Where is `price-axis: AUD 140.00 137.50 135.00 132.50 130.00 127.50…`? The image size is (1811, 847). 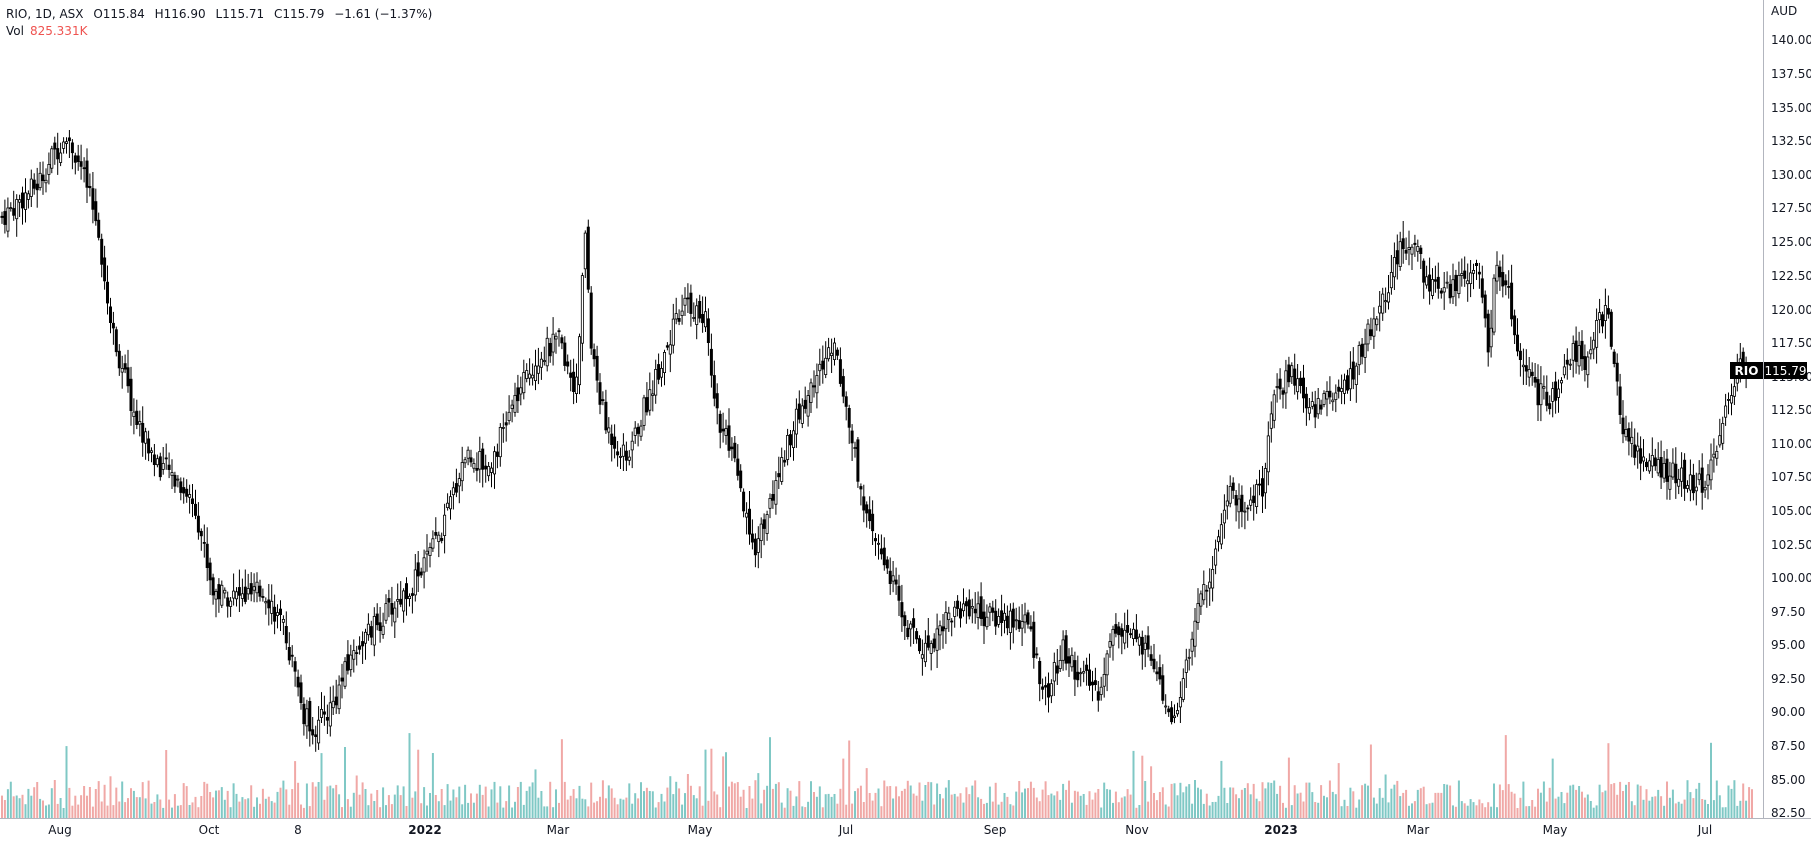
price-axis: AUD 140.00 137.50 135.00 132.50 130.00 127.50… is located at coordinates (1791, 412).